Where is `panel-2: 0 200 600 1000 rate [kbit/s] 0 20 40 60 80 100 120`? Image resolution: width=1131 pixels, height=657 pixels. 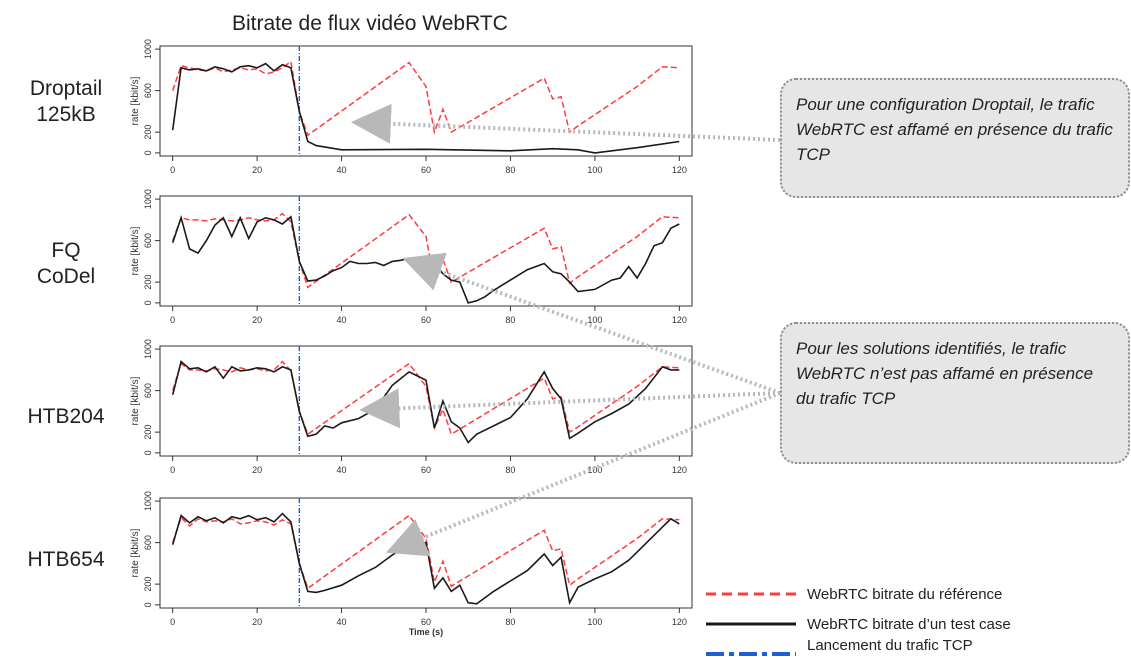 panel-2: 0 200 600 1000 rate [kbit/s] 0 20 40 60 80 100 120 is located at coordinates (411, 257).